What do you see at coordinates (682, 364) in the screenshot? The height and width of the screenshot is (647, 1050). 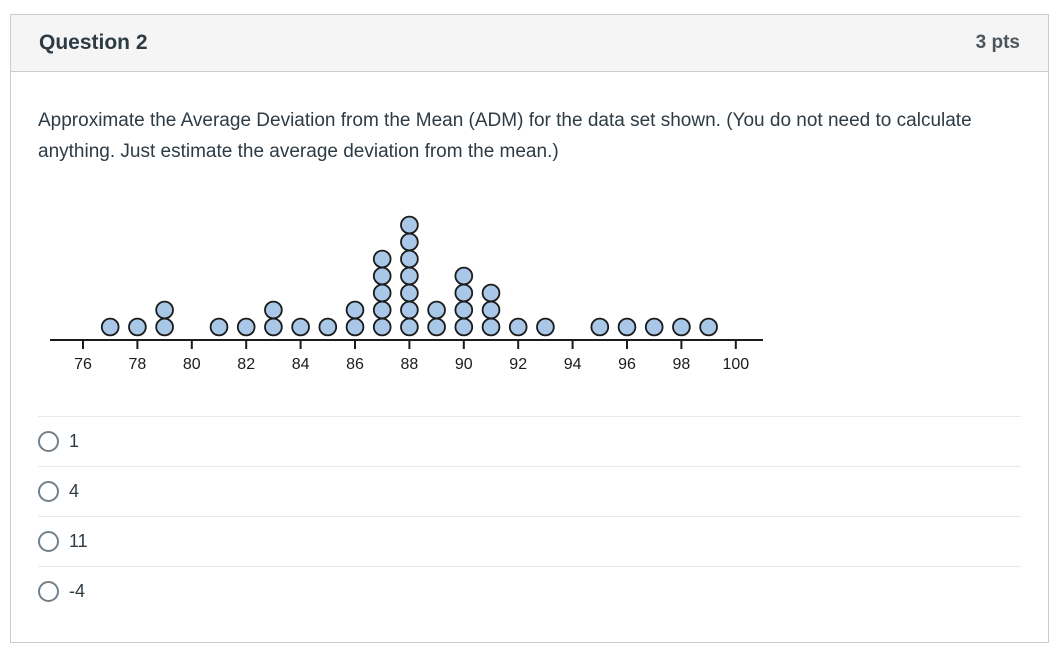 I see `svg-text: 98` at bounding box center [682, 364].